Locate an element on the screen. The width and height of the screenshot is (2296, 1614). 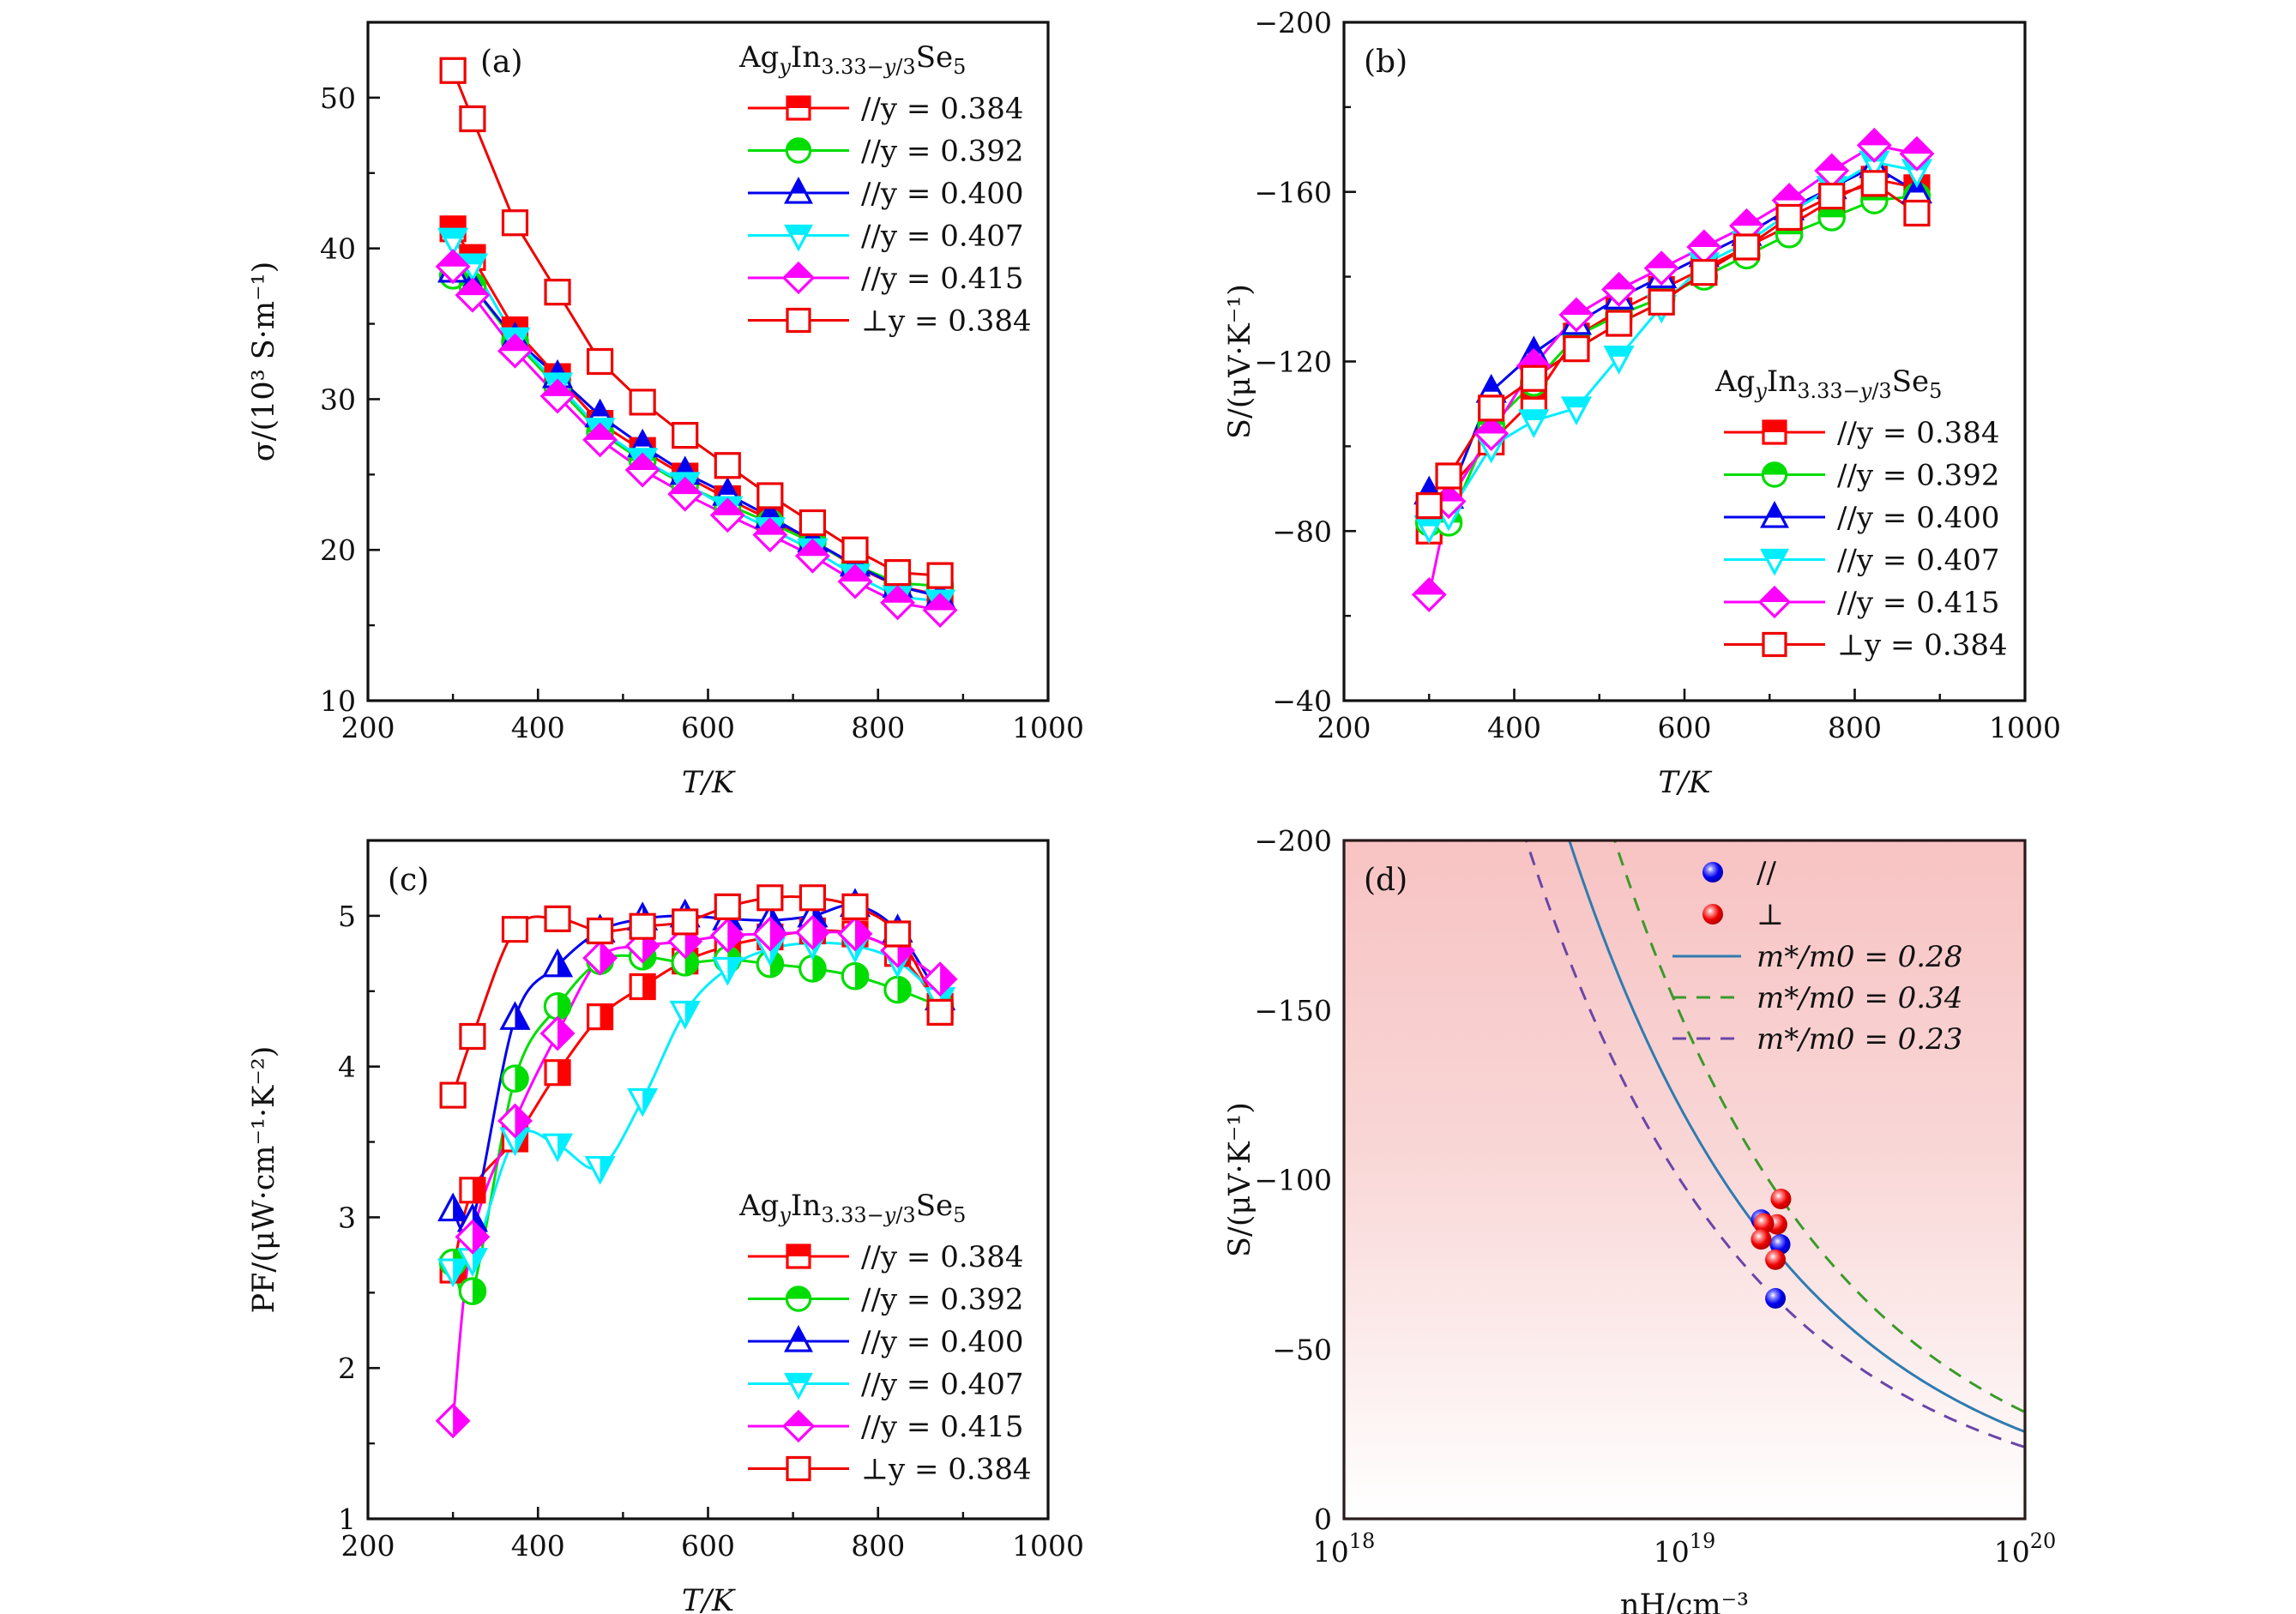
scatter-points is located at coordinates (1771, 1249).